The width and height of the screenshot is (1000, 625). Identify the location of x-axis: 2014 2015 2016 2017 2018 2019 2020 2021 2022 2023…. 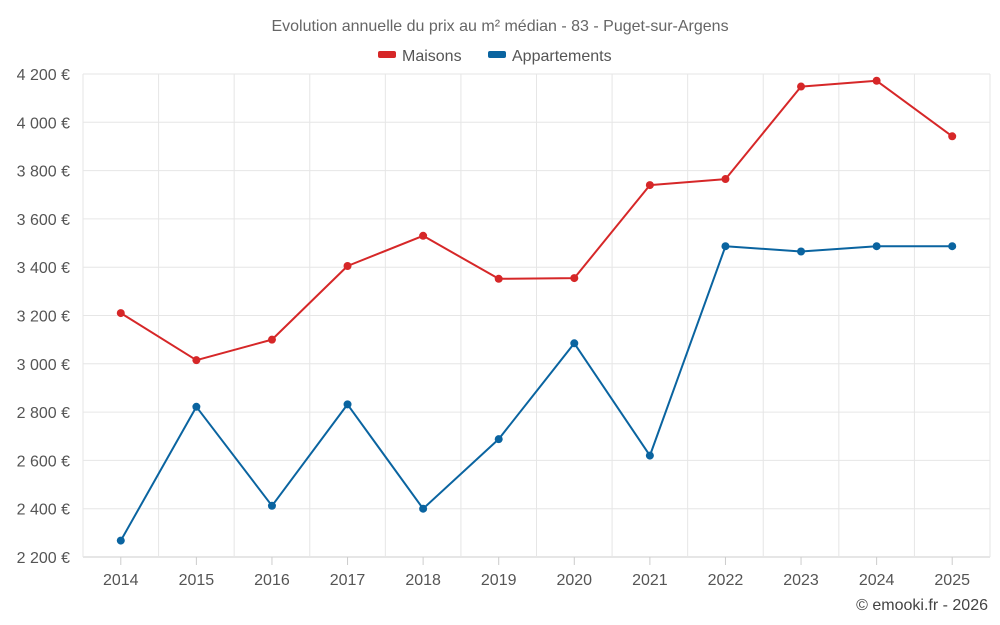
(536, 573).